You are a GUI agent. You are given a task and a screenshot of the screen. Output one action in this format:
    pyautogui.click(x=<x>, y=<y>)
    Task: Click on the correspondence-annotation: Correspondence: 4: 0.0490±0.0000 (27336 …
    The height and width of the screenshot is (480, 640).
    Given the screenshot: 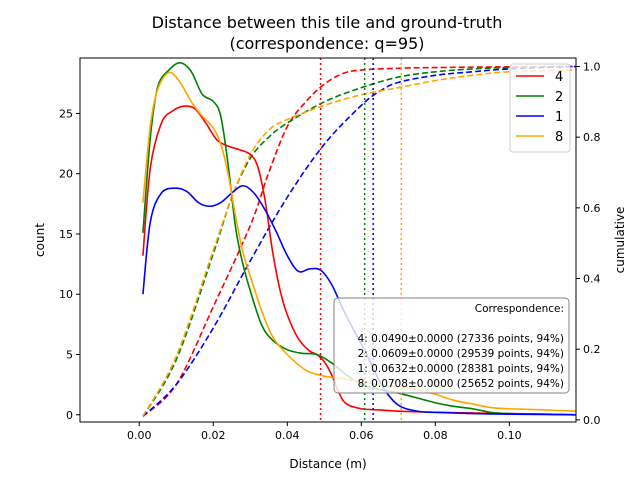 What is the action you would take?
    pyautogui.click(x=451, y=345)
    